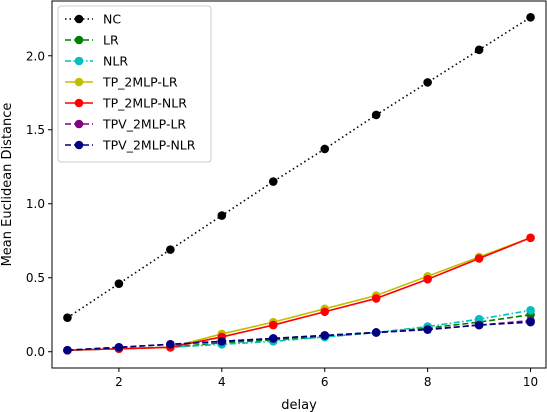 The height and width of the screenshot is (412, 547). I want to click on legend-item-nlr: NLR, so click(96, 61).